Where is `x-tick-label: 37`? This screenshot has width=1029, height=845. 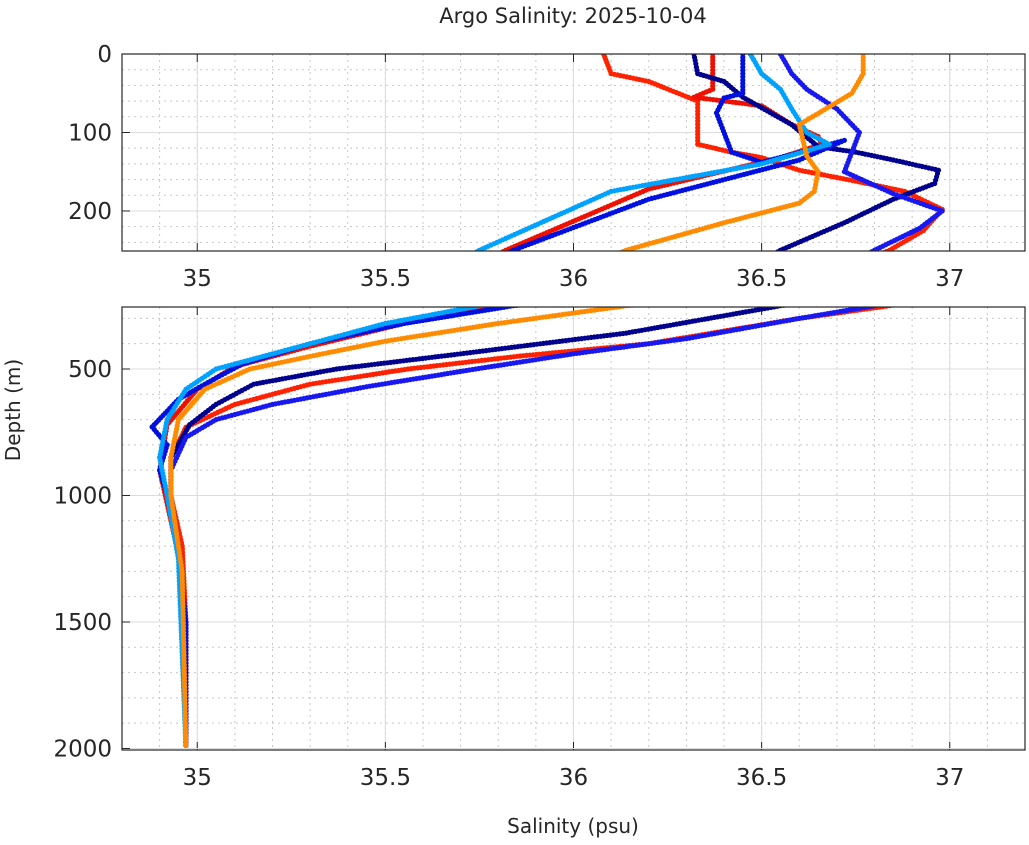 x-tick-label: 37 is located at coordinates (949, 279).